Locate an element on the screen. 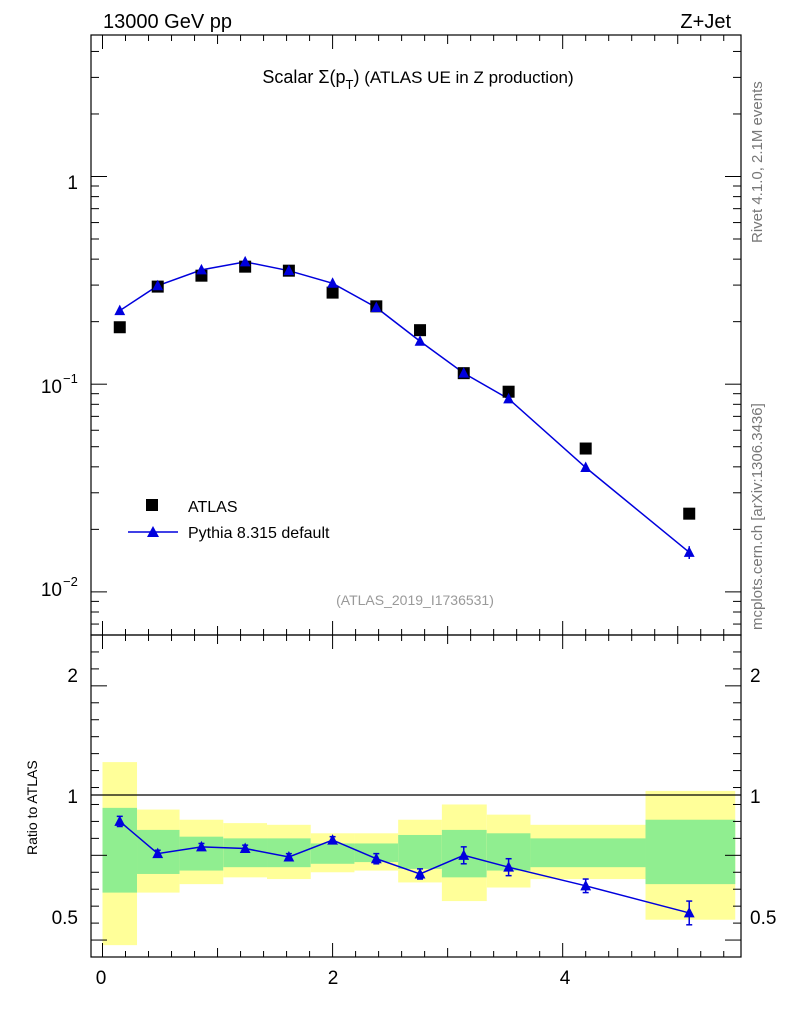 The height and width of the screenshot is (1024, 786). side-rivet-label: Rivet 4.1.0, 2.1M events is located at coordinates (757, 162).